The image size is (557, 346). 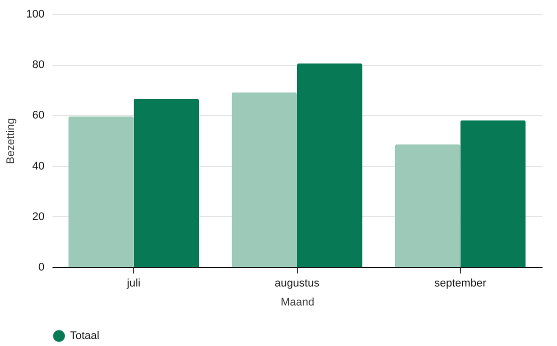 What do you see at coordinates (85, 336) in the screenshot?
I see `legend-label: Totaal` at bounding box center [85, 336].